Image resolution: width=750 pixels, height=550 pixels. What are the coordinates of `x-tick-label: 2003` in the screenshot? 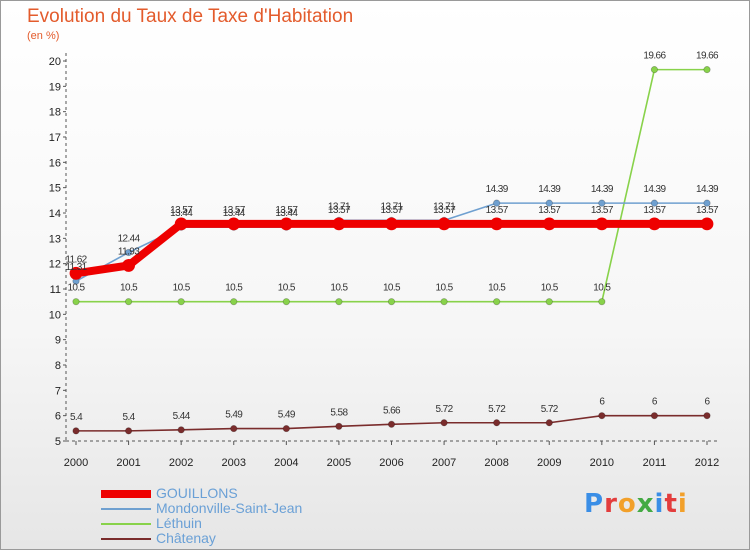 It's located at (234, 463).